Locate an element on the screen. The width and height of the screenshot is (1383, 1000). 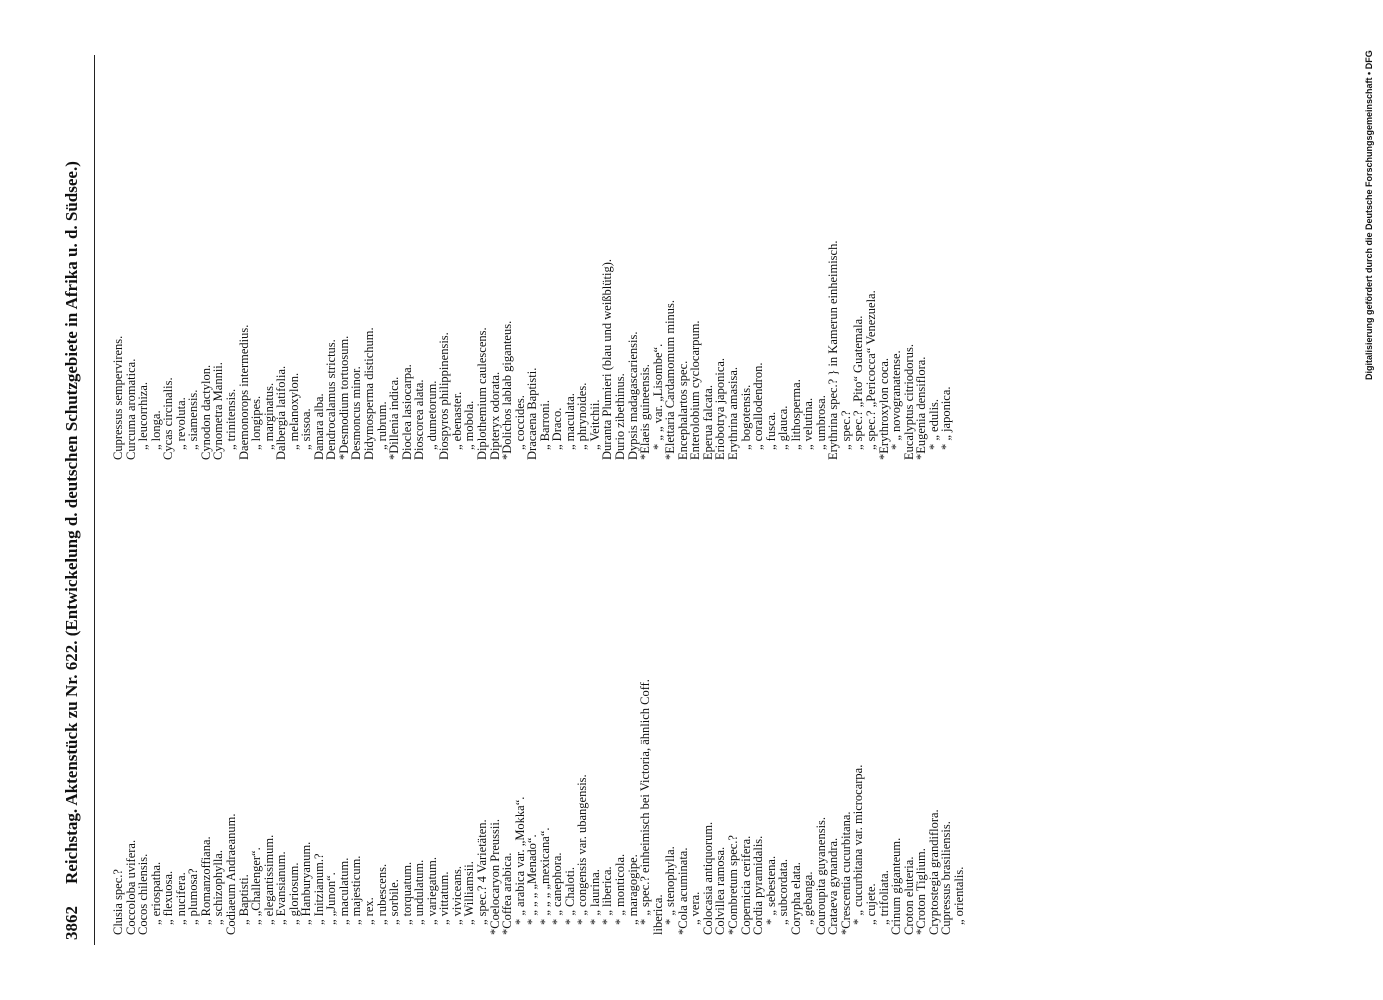
entry: * „ japonica. is located at coordinates (946, 418).